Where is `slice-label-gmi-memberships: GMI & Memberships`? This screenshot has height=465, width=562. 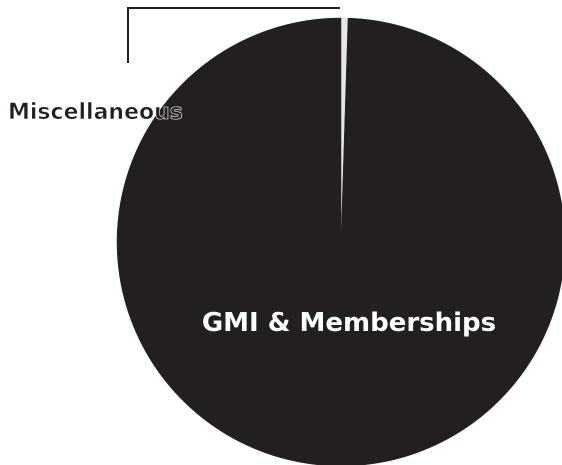 slice-label-gmi-memberships: GMI & Memberships is located at coordinates (349, 323).